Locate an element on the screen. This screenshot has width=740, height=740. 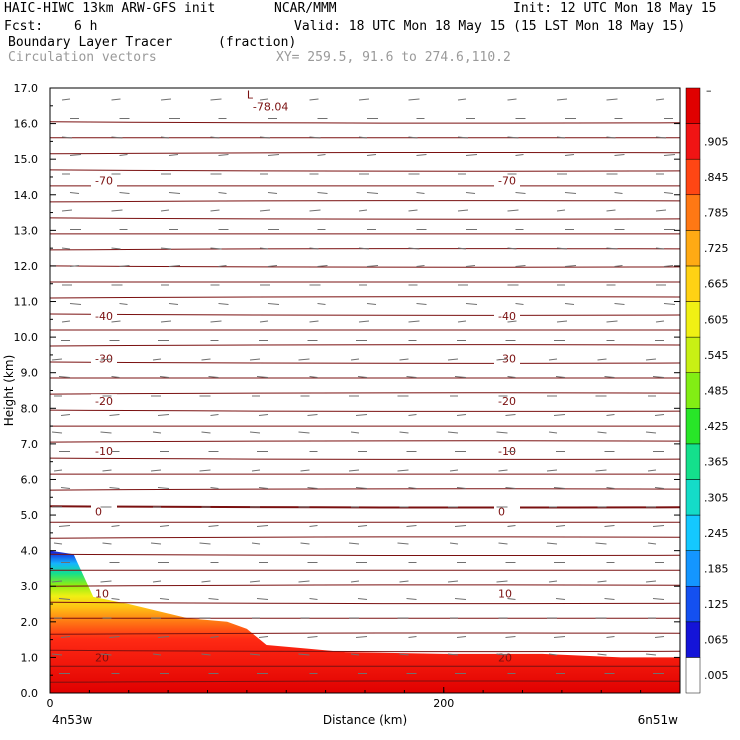
y-tick-label: 4.0 is located at coordinates (30, 551).